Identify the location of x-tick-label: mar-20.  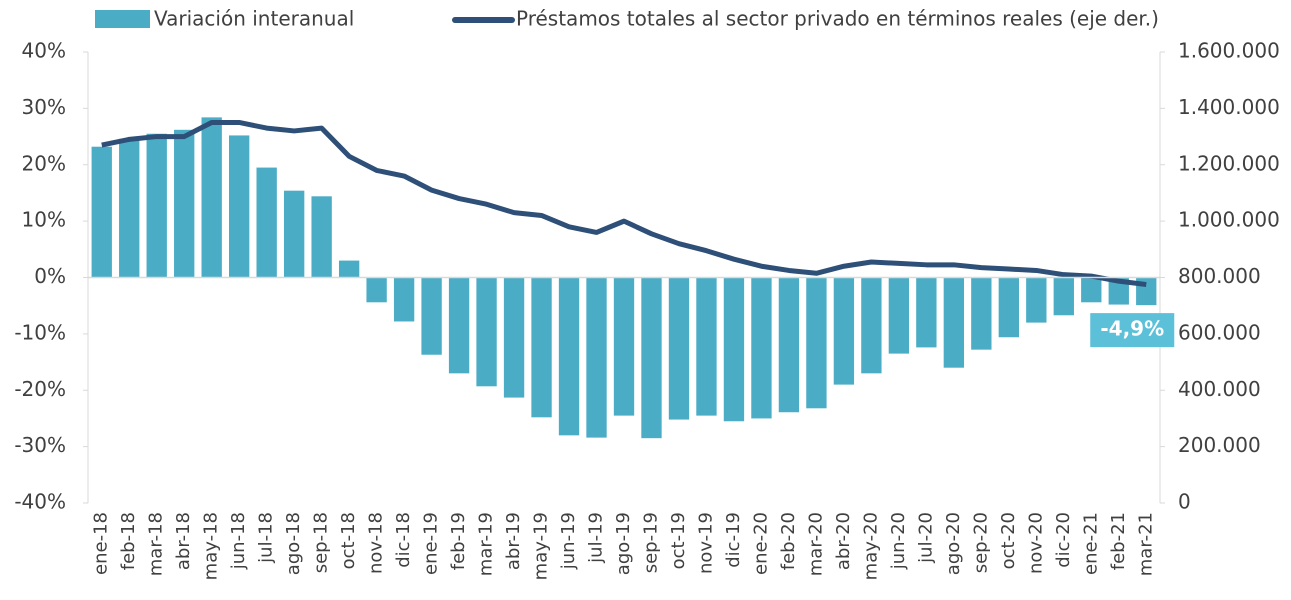
(815, 544).